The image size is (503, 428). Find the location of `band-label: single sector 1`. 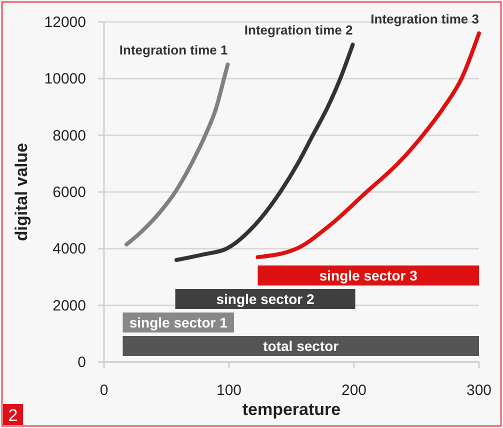

band-label: single sector 1 is located at coordinates (178, 322).